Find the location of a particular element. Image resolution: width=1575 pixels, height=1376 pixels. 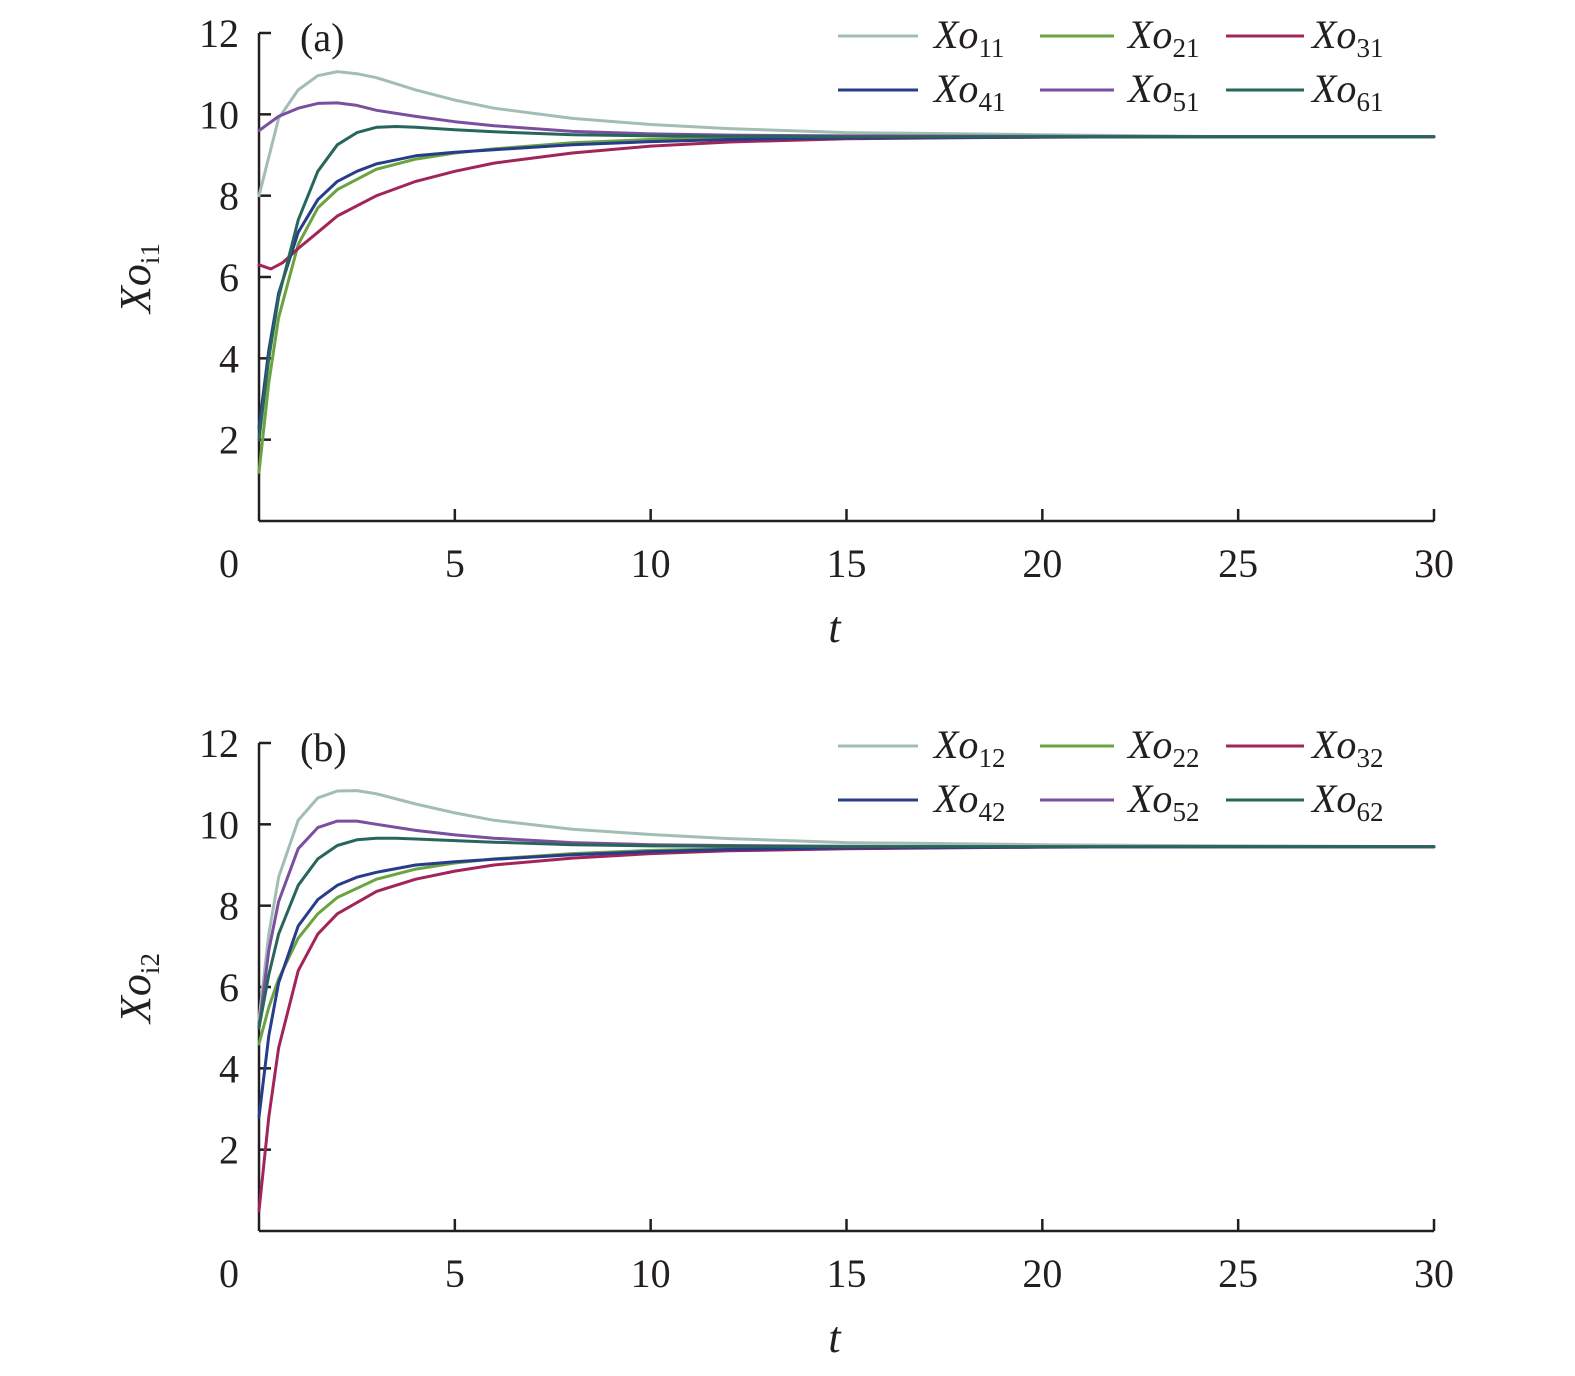

series-line-xo11 is located at coordinates (846, 134).